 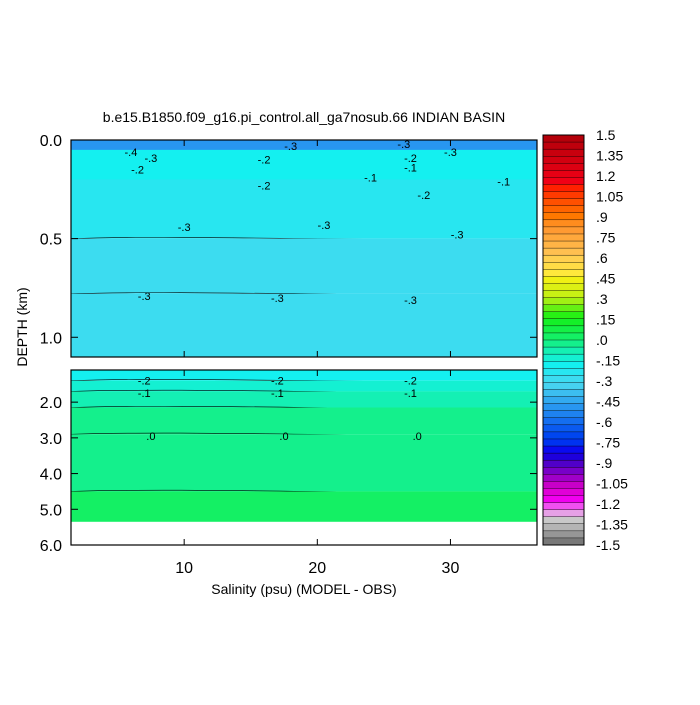 I want to click on y-axis-label: DEPTH (km), so click(x=22, y=326).